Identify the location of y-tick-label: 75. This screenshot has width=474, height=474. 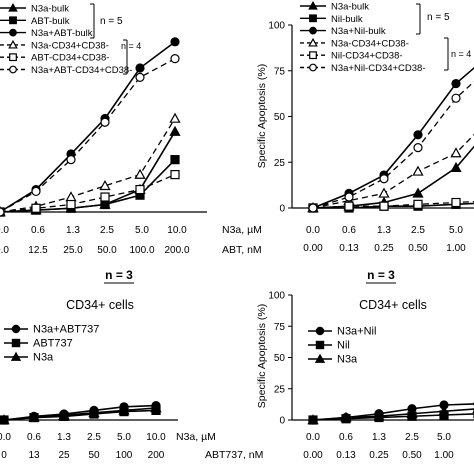
(280, 71).